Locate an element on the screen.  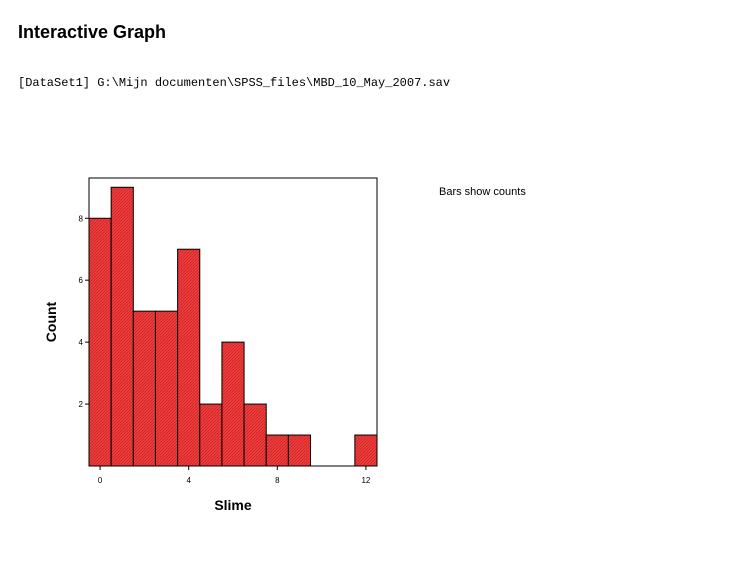
x-axis-label: Slime is located at coordinates (233, 505).